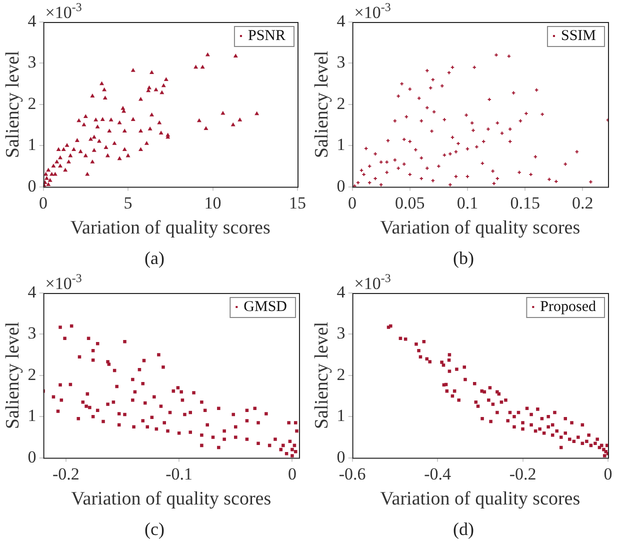 Image resolution: width=619 pixels, height=543 pixels. I want to click on x-tick-label: 5, so click(128, 202).